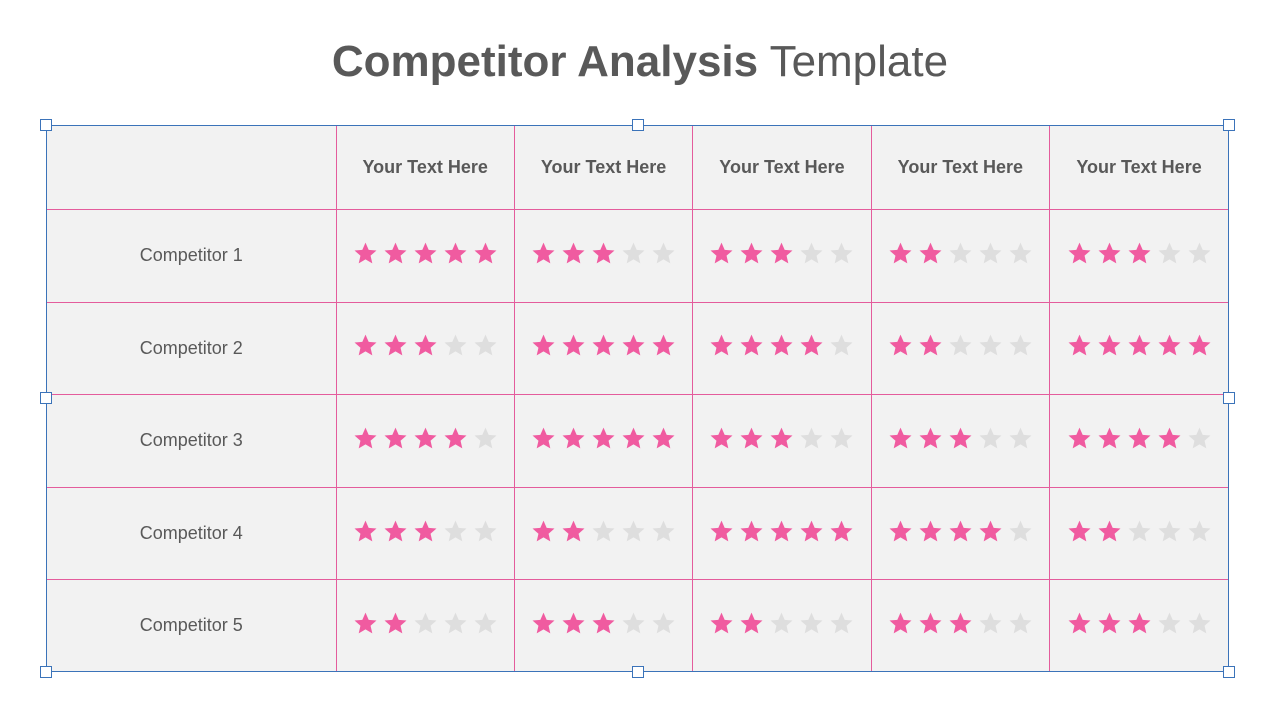 The width and height of the screenshot is (1280, 720). Describe the element at coordinates (192, 348) in the screenshot. I see `competitor-name: Competitor 2` at that location.